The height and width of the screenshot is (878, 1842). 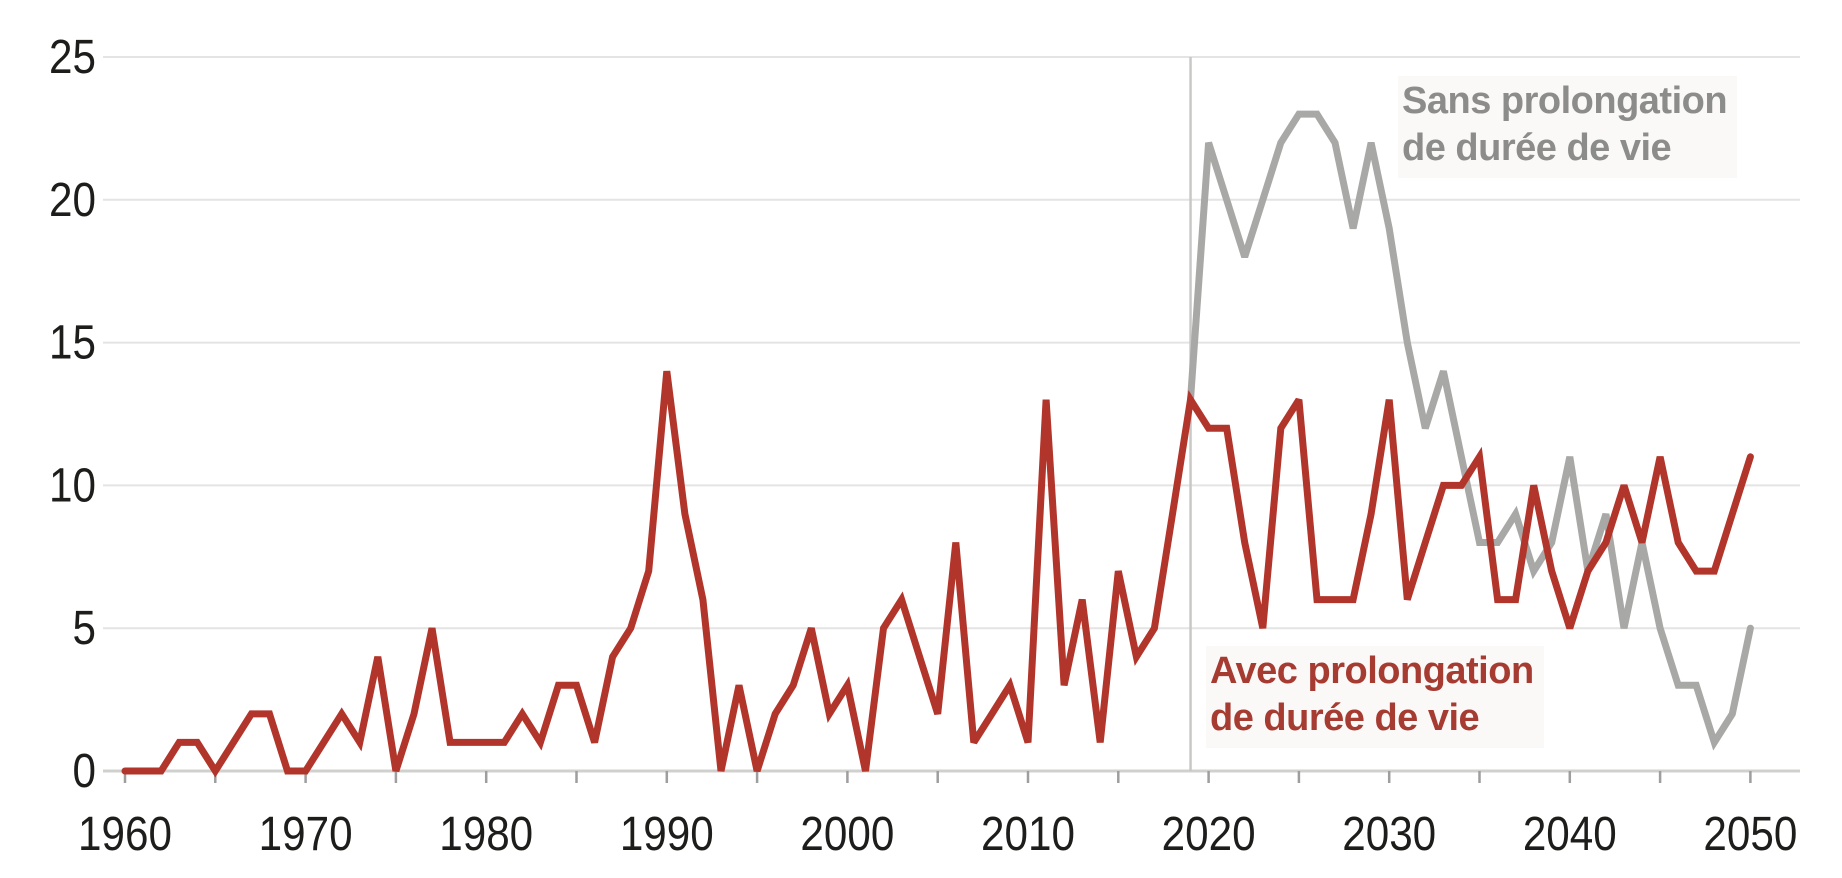 I want to click on x-tick-label-2000: 2000, so click(x=847, y=833).